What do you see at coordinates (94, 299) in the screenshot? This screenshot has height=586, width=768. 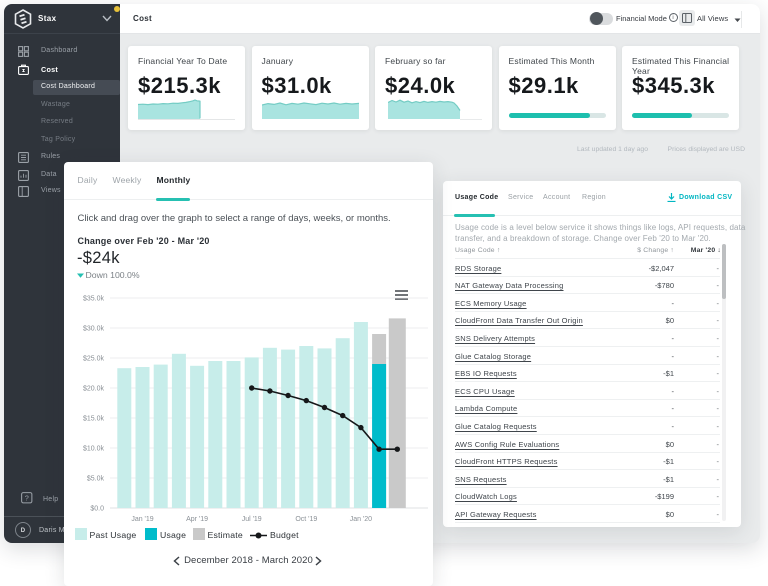 I see `svg-text: $35.0k` at bounding box center [94, 299].